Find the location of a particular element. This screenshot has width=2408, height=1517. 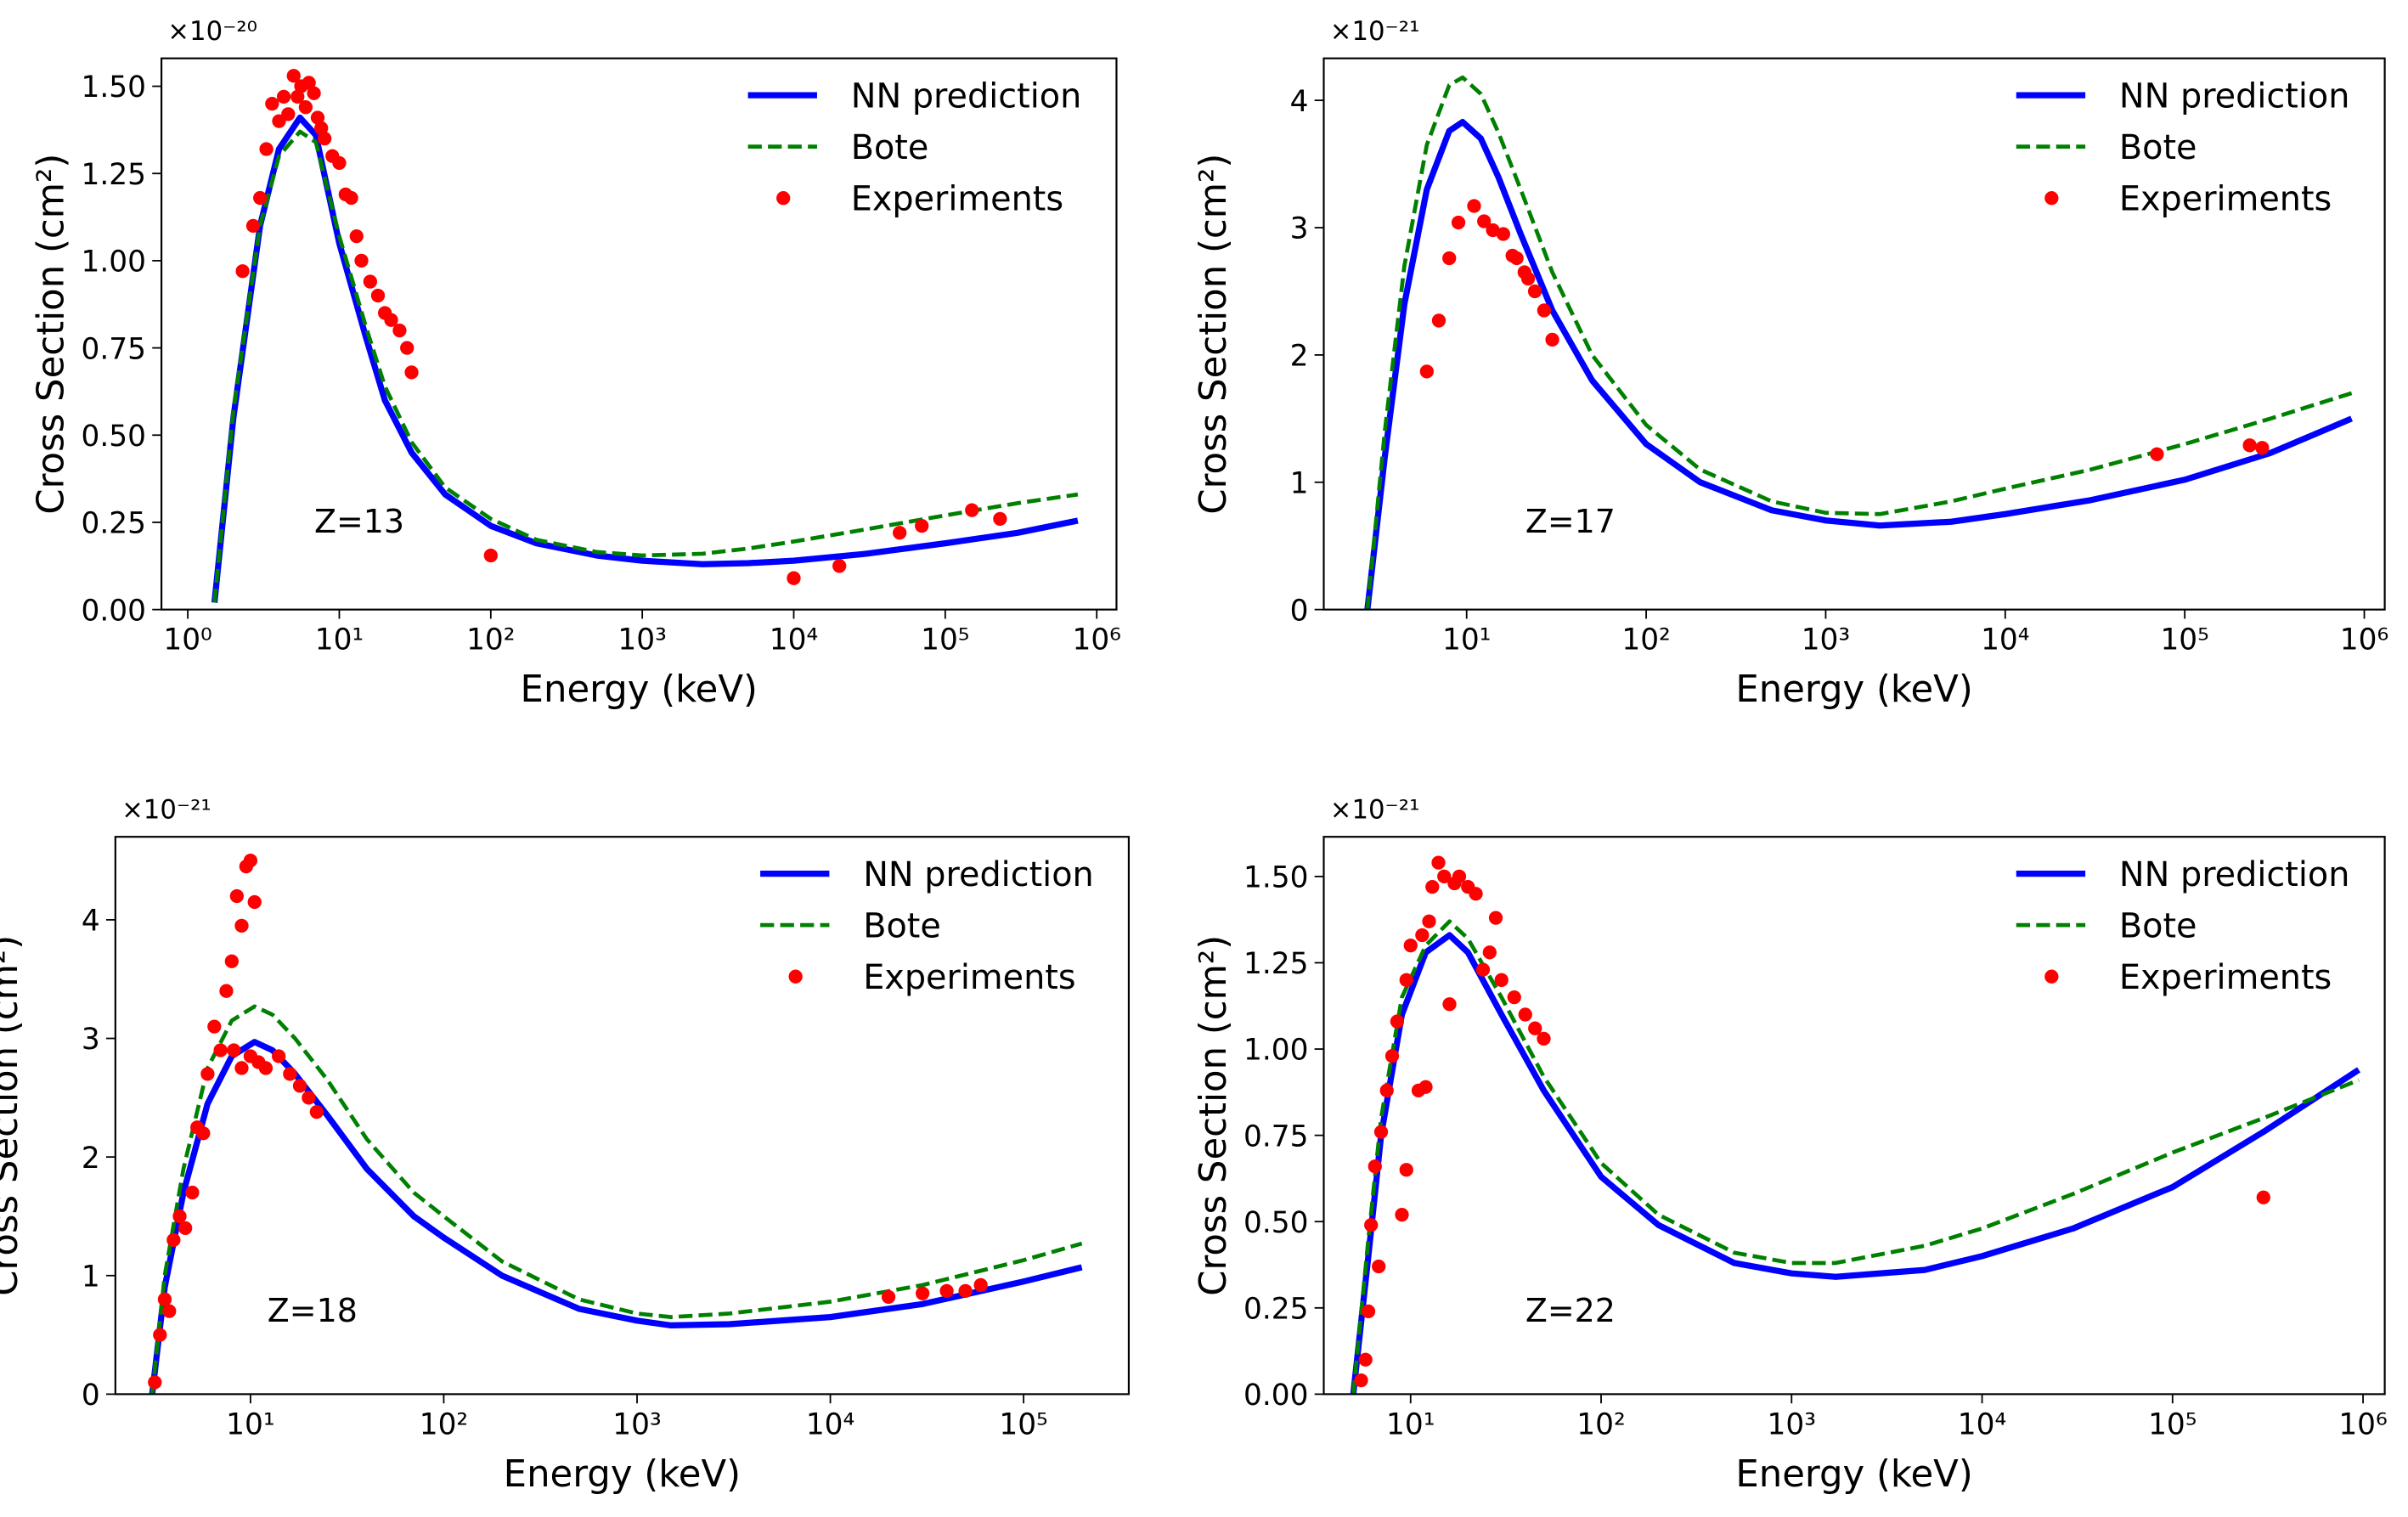

y-tick-label: 1 is located at coordinates (91, 1277).